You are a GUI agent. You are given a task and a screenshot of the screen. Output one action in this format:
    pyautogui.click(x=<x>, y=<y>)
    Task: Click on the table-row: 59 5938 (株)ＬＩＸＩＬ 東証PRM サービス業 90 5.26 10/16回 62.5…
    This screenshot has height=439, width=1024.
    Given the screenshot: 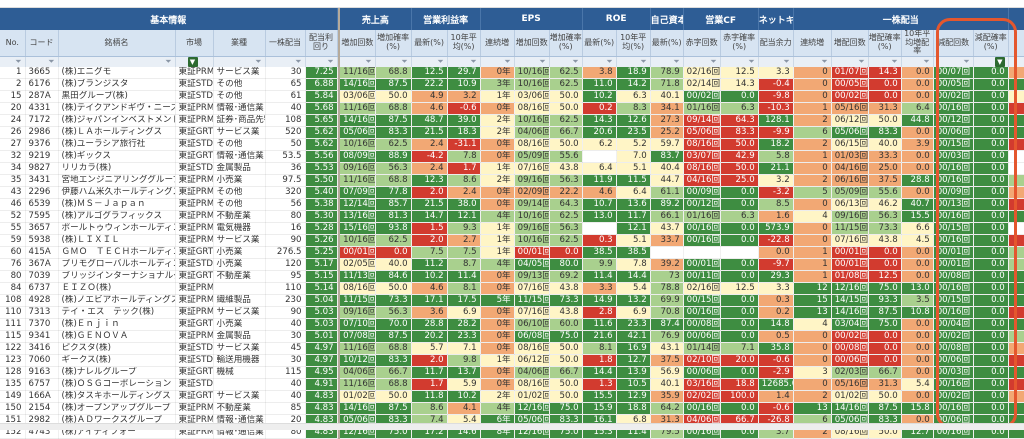 What is the action you would take?
    pyautogui.click(x=512, y=241)
    